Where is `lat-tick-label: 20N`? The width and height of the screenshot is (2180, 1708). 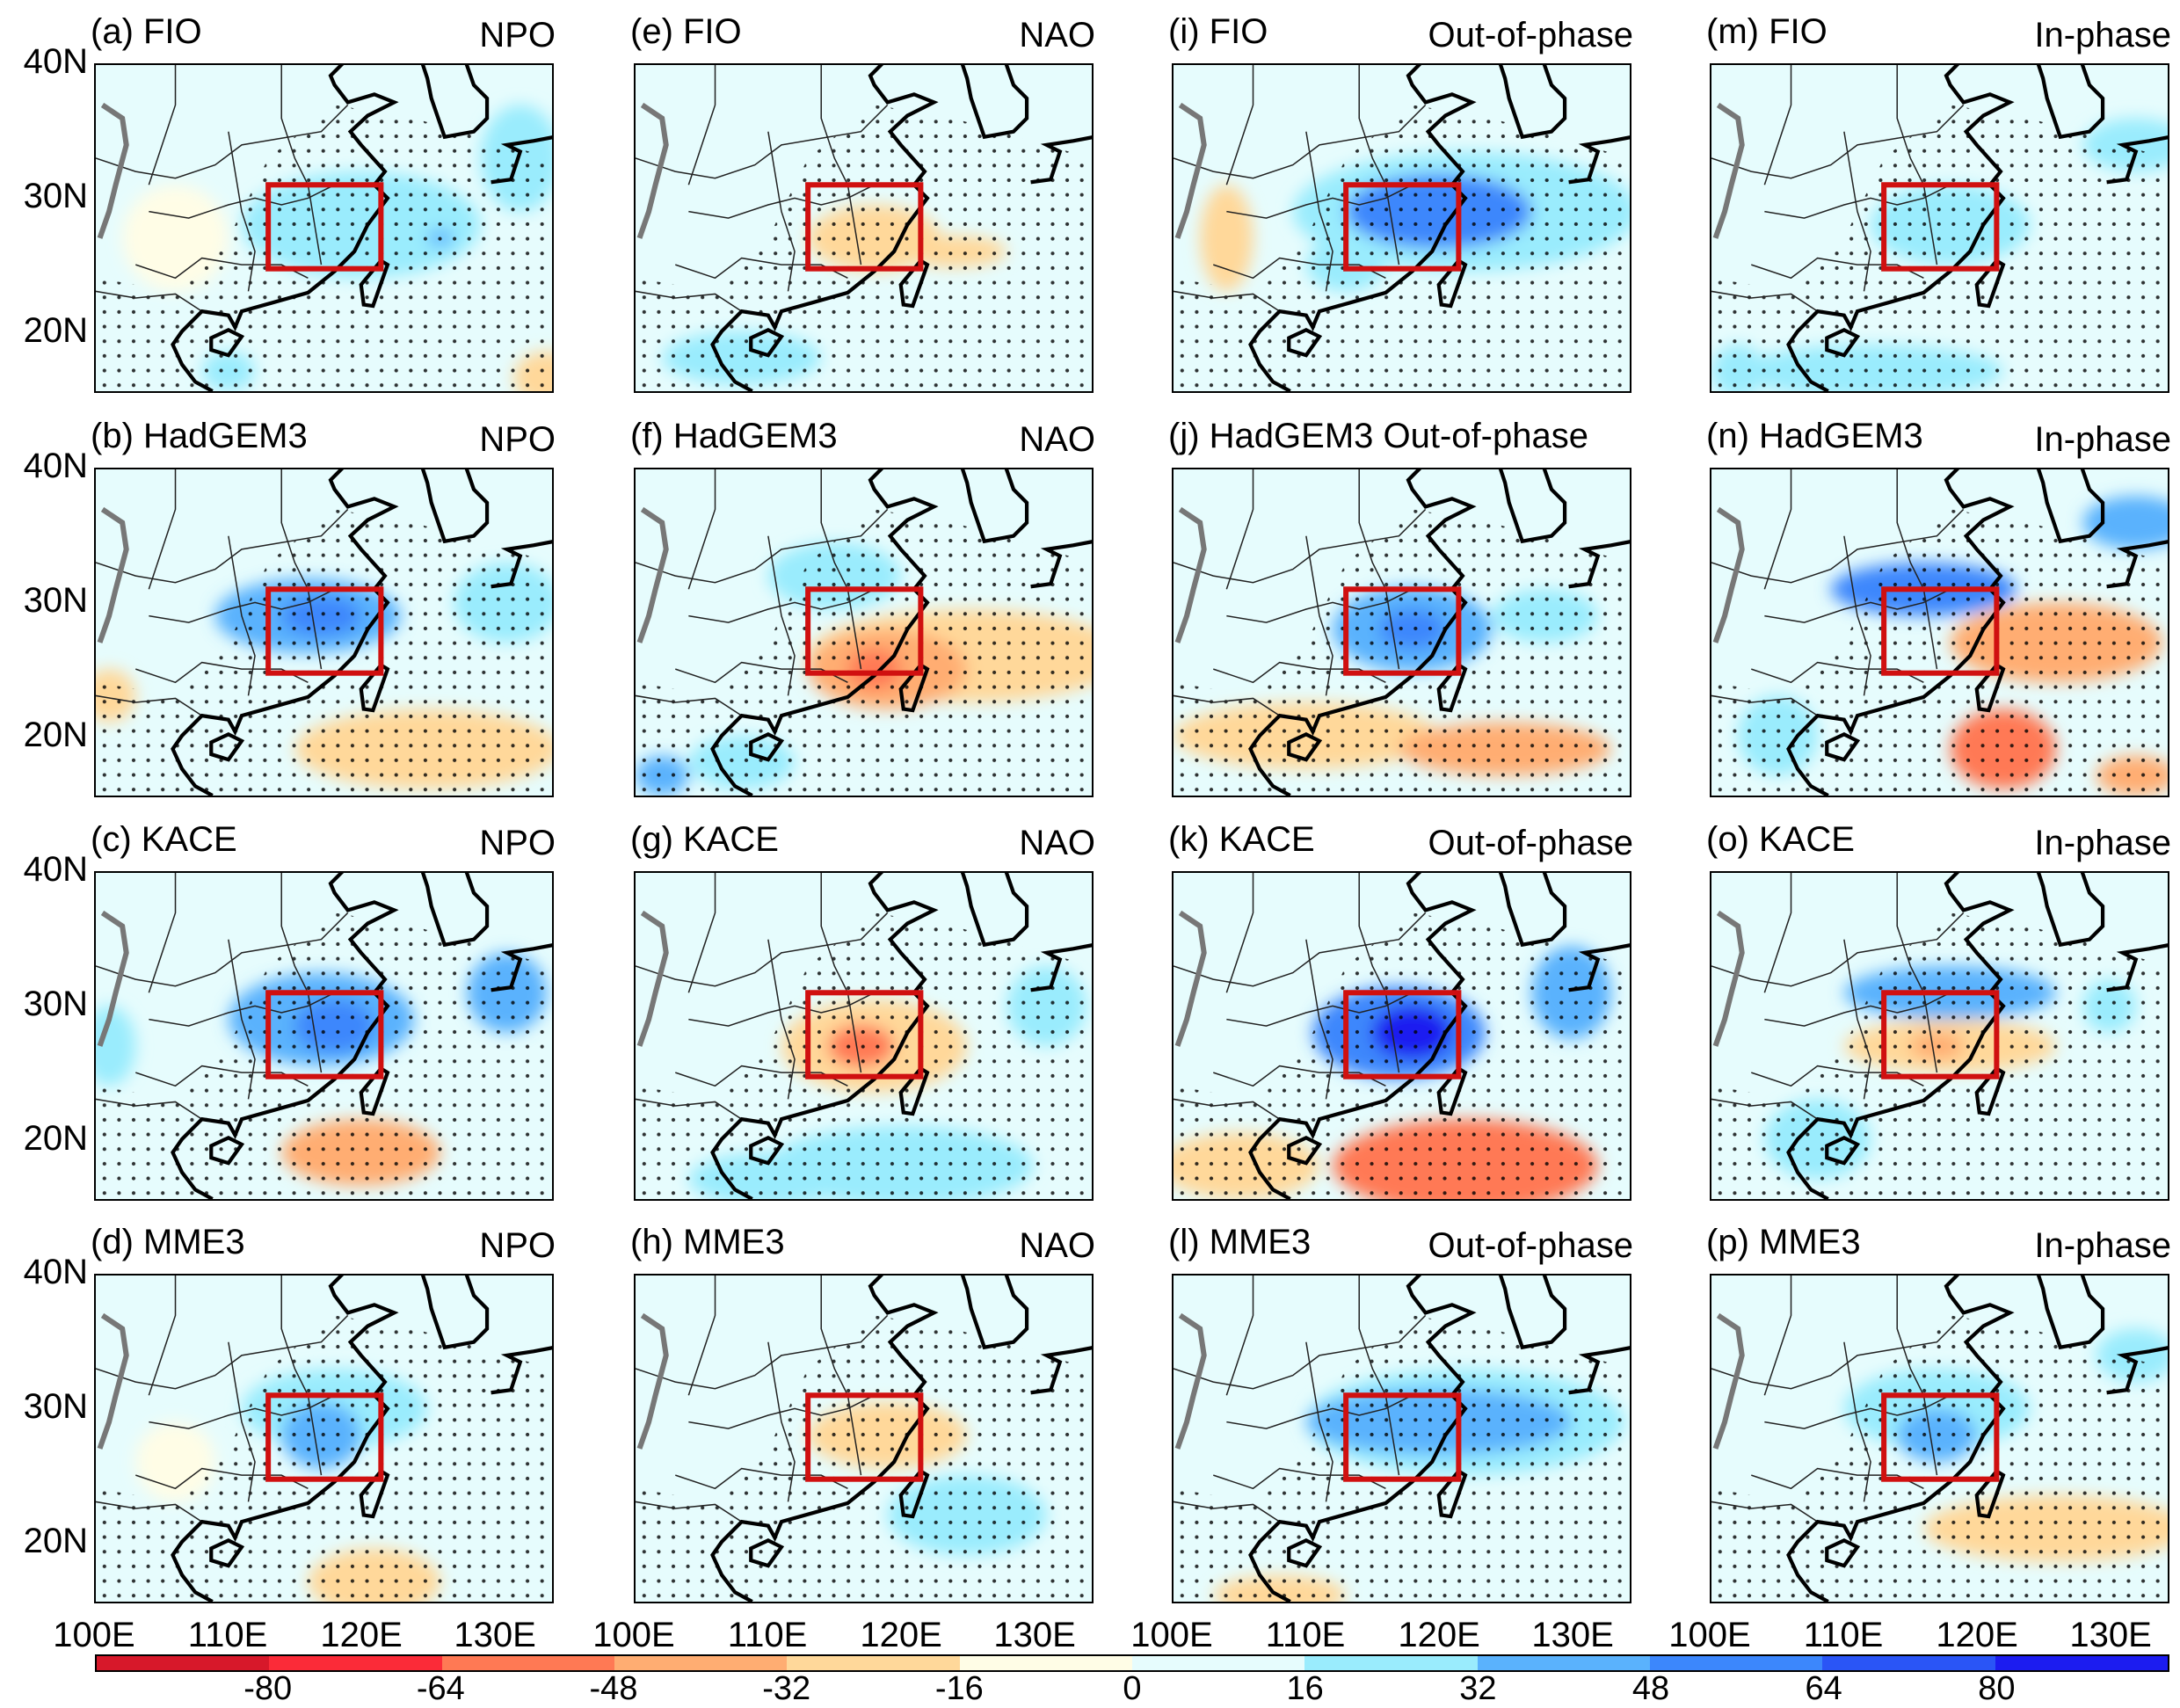
lat-tick-label: 20N is located at coordinates (55, 735).